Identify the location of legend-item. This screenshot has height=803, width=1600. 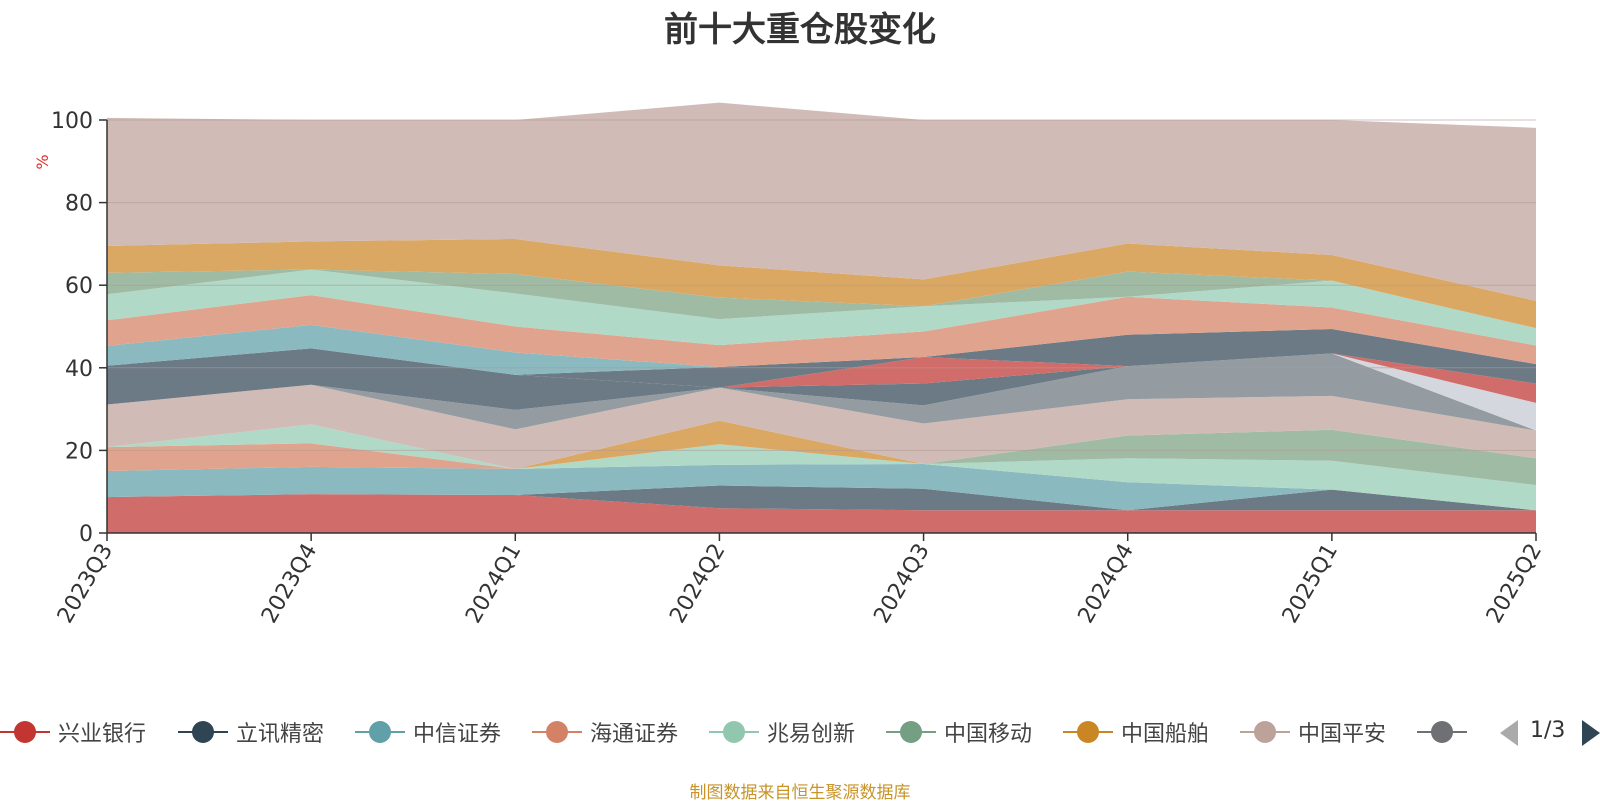
(1442, 732).